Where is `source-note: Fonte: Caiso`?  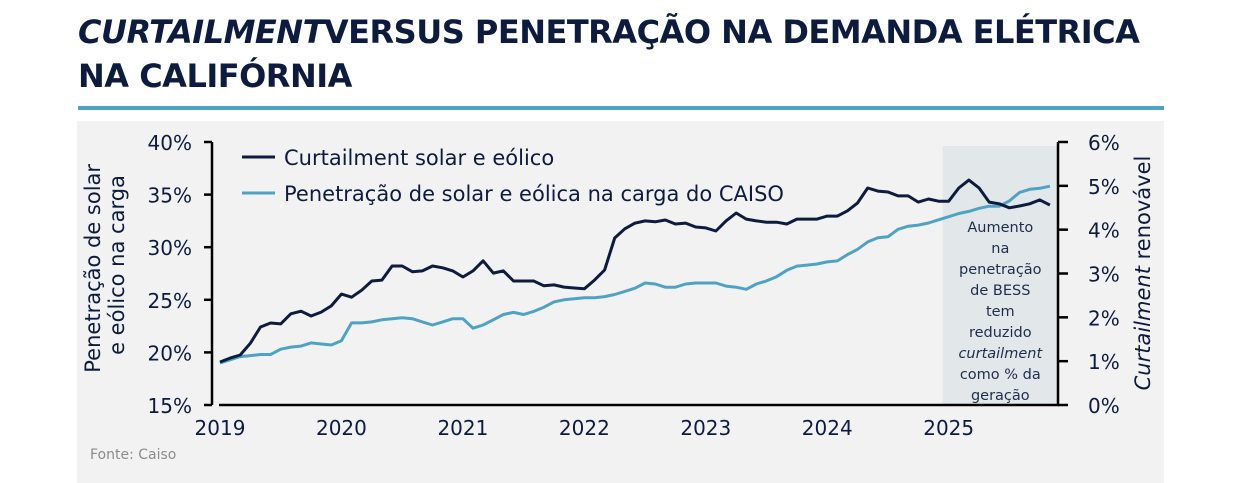
source-note: Fonte: Caiso is located at coordinates (133, 455).